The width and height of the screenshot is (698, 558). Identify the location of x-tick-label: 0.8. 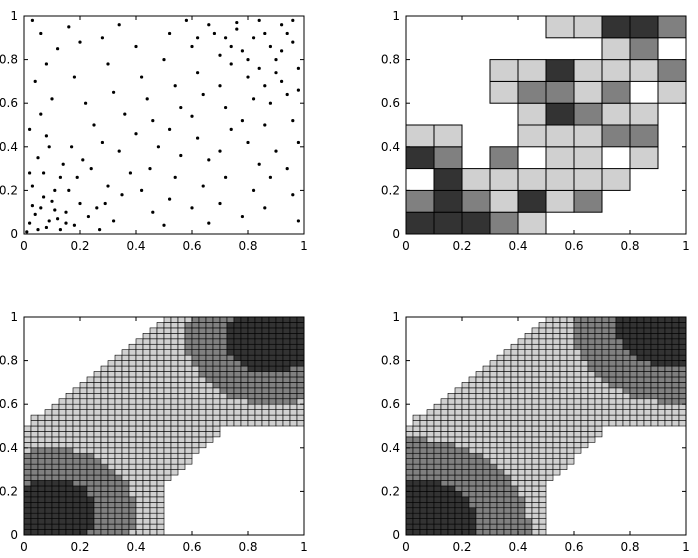
(629, 246).